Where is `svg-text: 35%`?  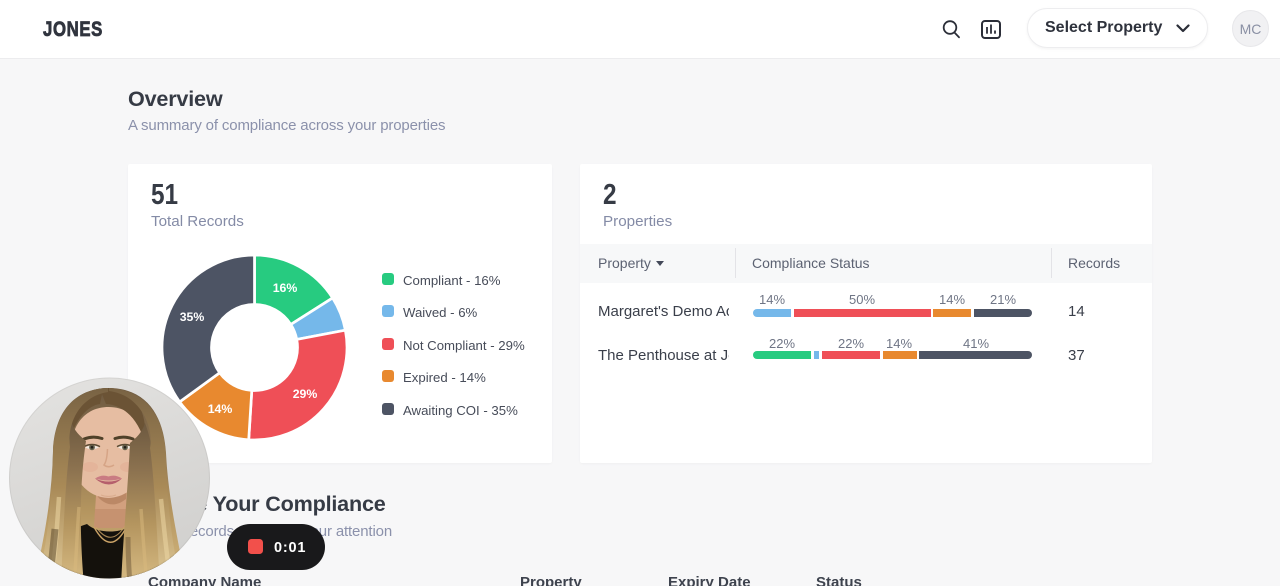
svg-text: 35% is located at coordinates (192, 317).